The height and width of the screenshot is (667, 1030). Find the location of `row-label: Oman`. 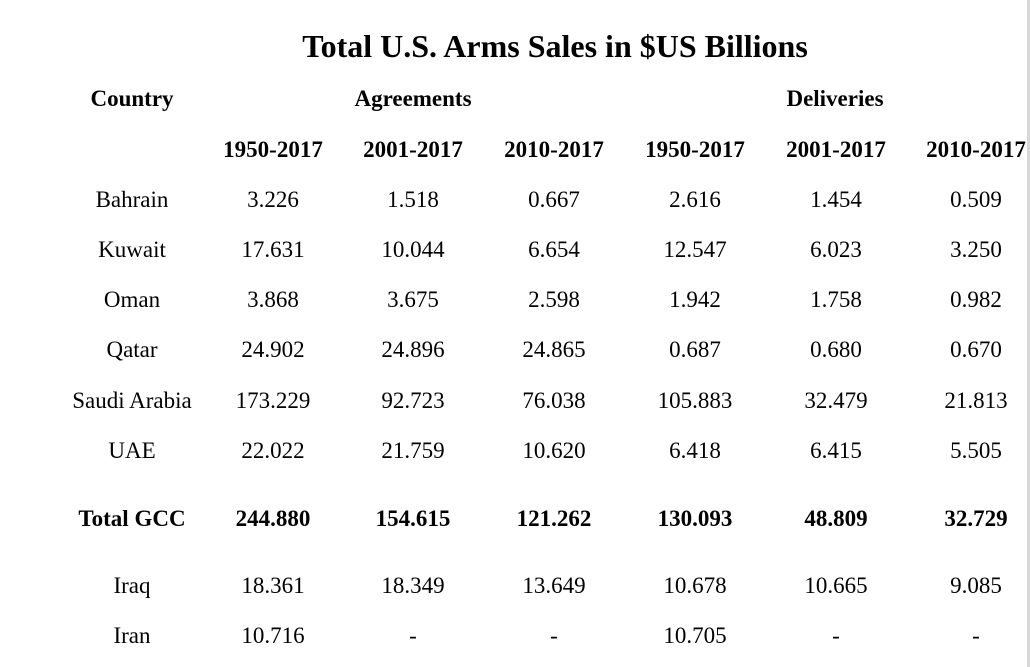

row-label: Oman is located at coordinates (132, 299).